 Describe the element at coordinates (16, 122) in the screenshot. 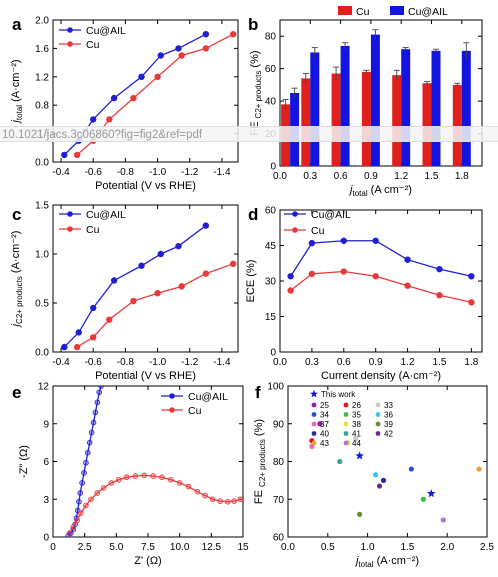

I see `axis-title-part: j` at that location.